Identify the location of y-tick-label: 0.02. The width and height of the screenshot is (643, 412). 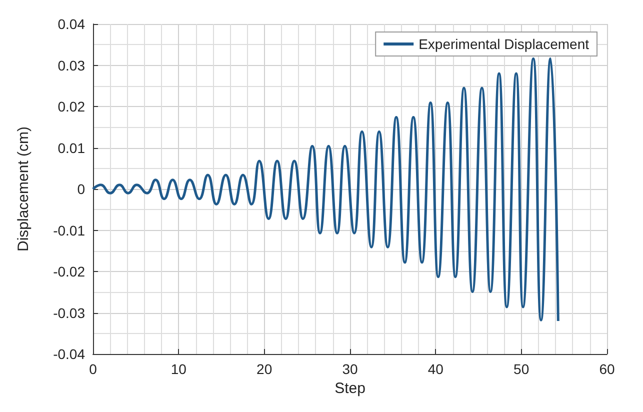
(72, 106).